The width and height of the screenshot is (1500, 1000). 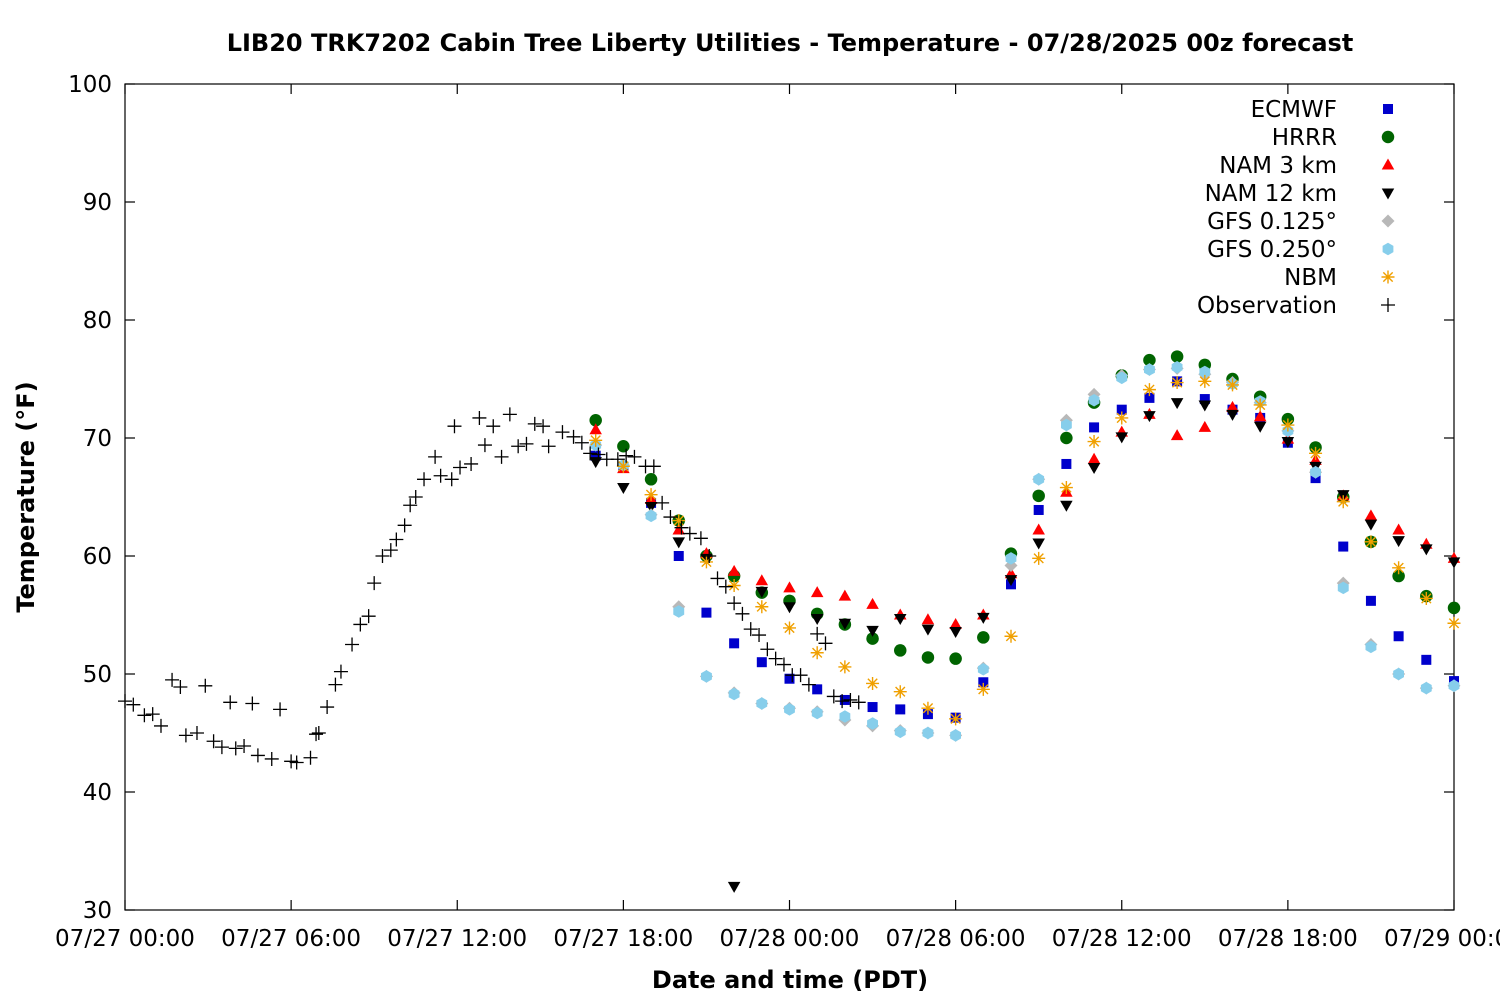 What do you see at coordinates (97, 557) in the screenshot?
I see `y-tick-label: 60` at bounding box center [97, 557].